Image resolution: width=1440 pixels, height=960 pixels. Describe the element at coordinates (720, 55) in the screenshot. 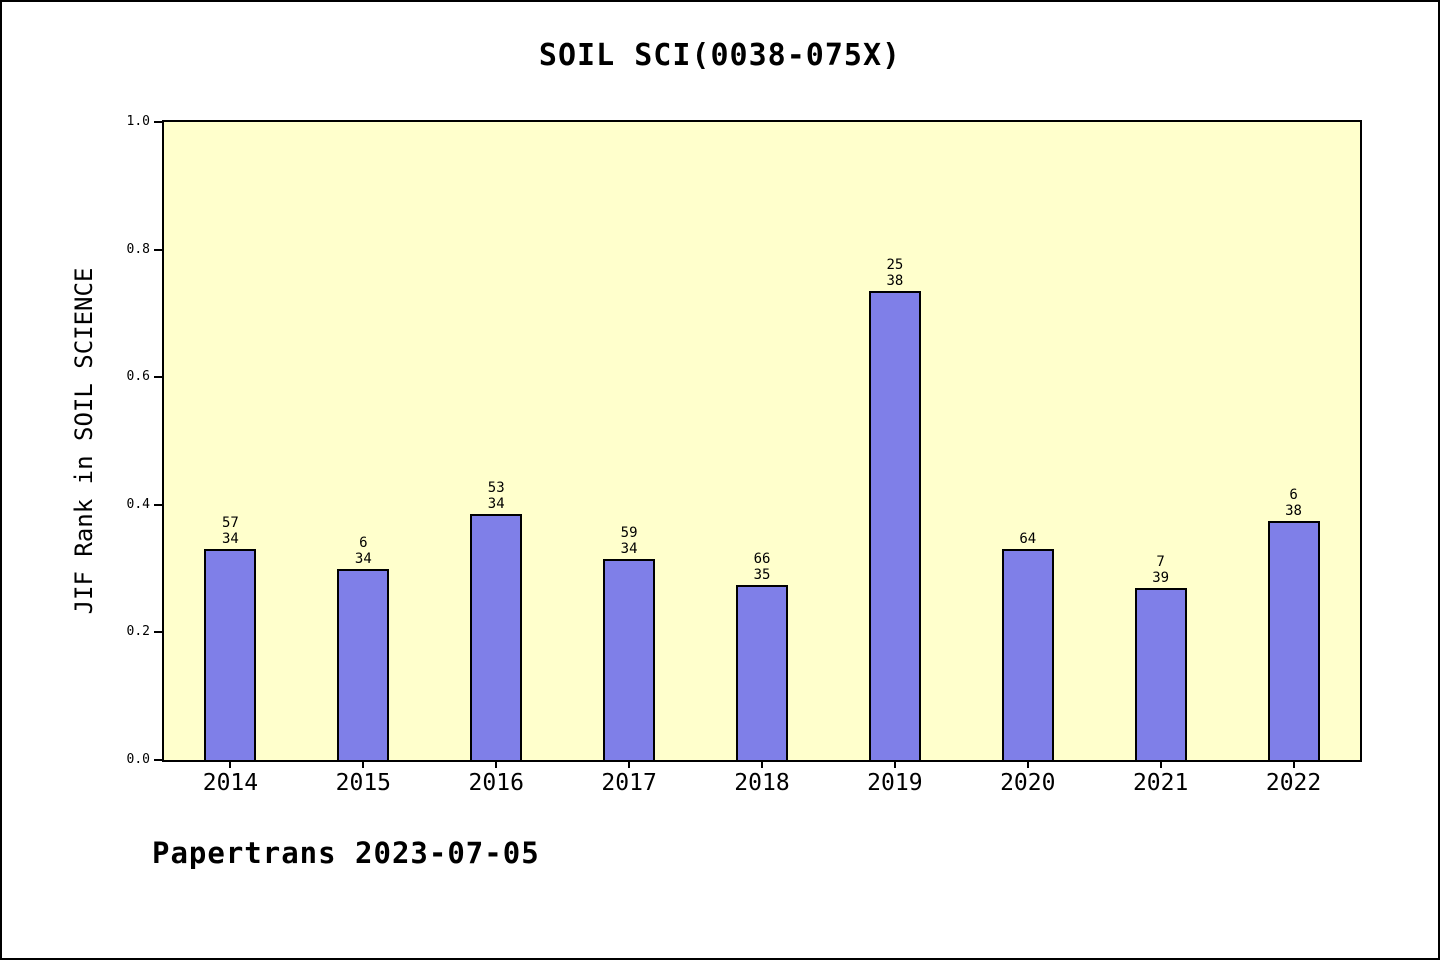

I see `chart-title: SOIL SCI(0038-075X)` at that location.